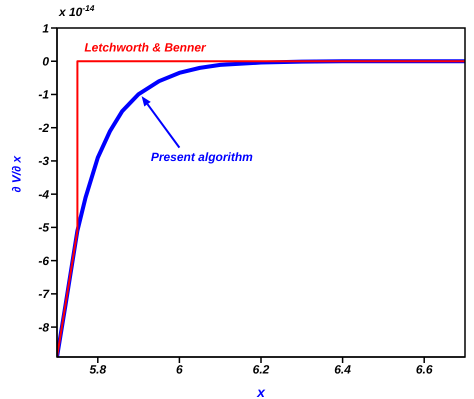 This screenshot has height=399, width=474. Describe the element at coordinates (180, 369) in the screenshot. I see `x-tick-label: 6` at that location.